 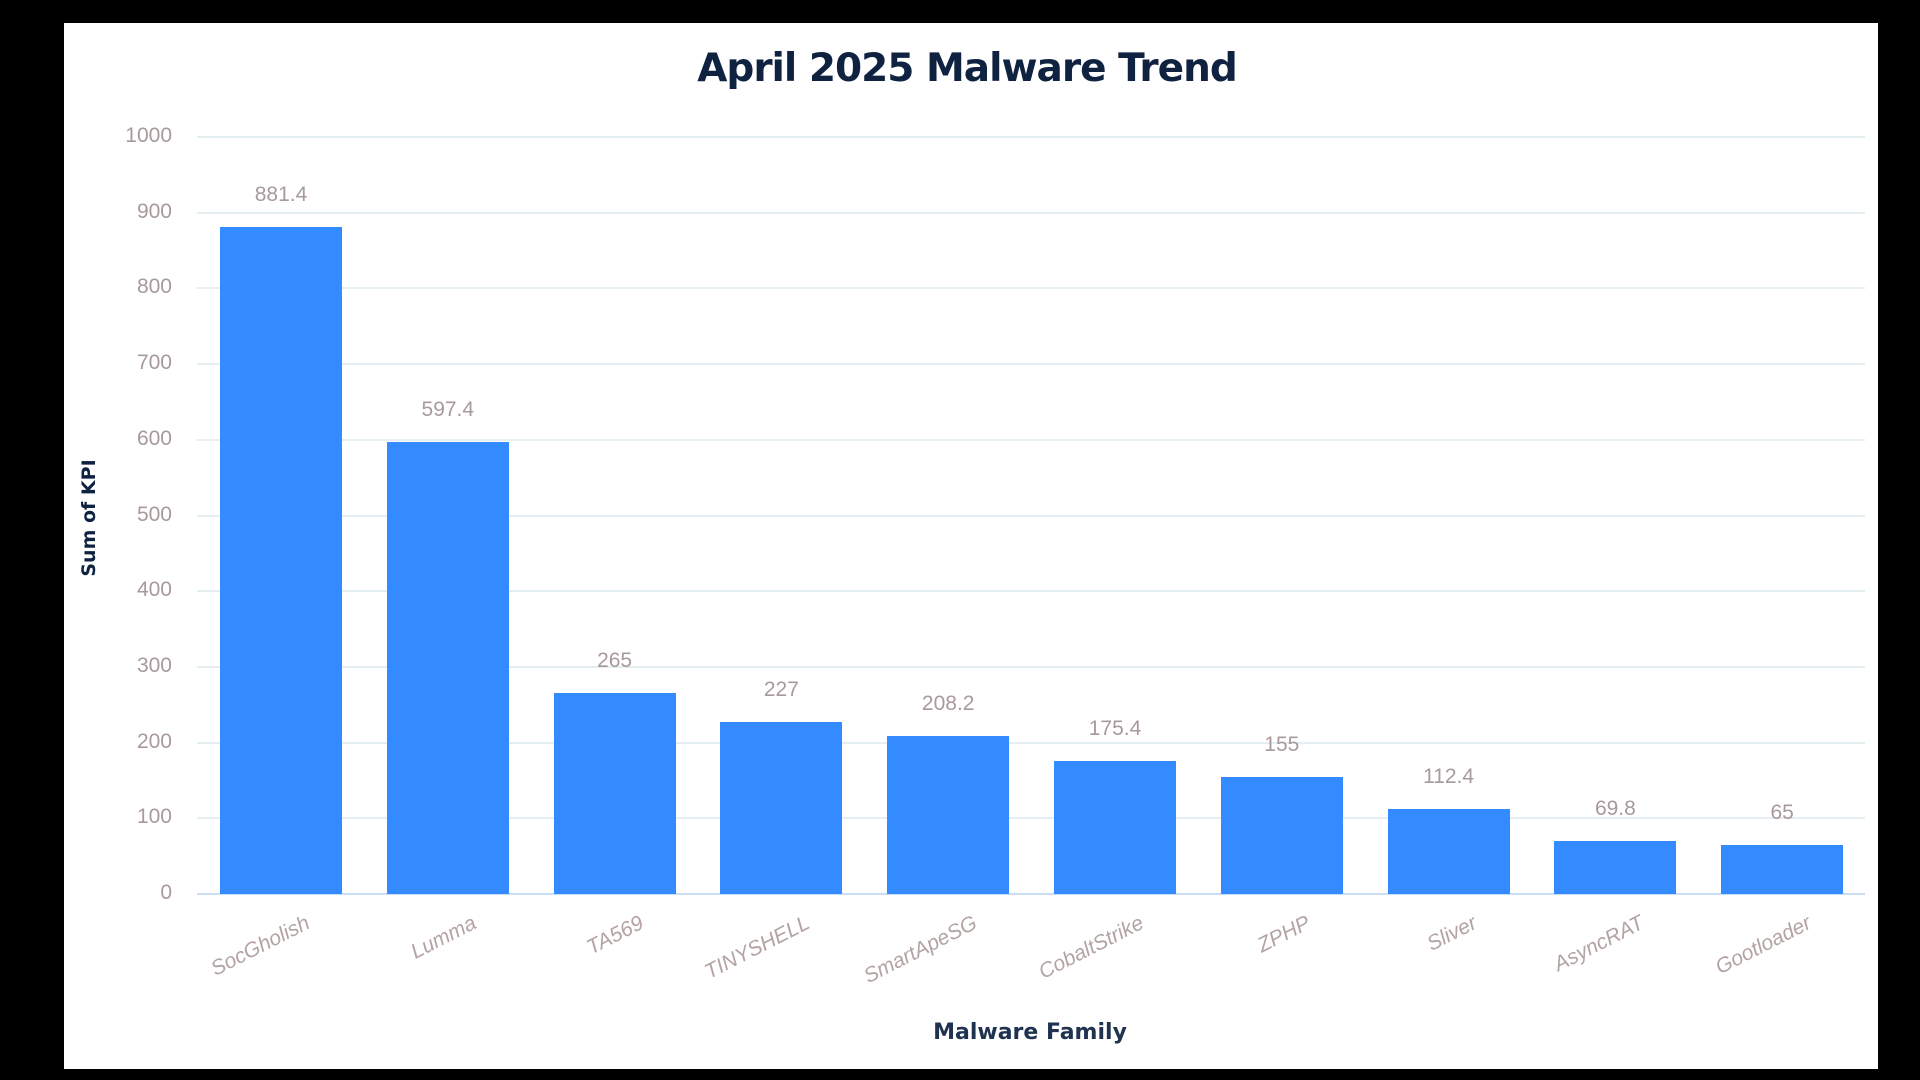 What do you see at coordinates (1281, 835) in the screenshot?
I see `bar-zphp` at bounding box center [1281, 835].